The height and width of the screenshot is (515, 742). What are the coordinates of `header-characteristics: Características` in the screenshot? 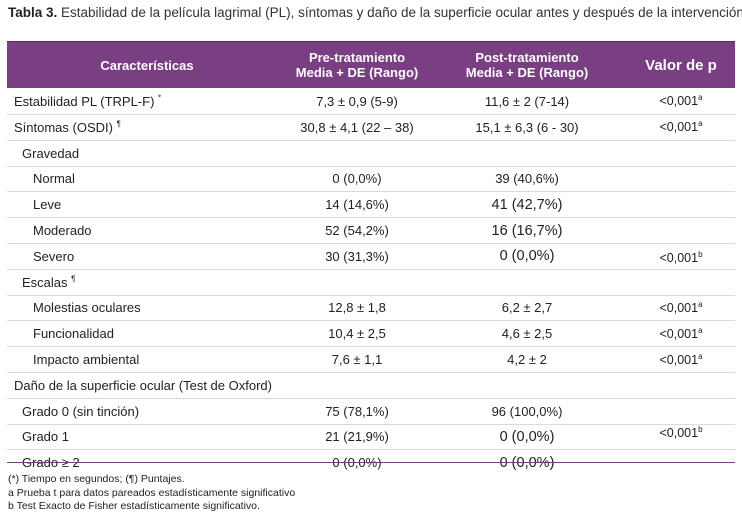 It's located at (147, 65).